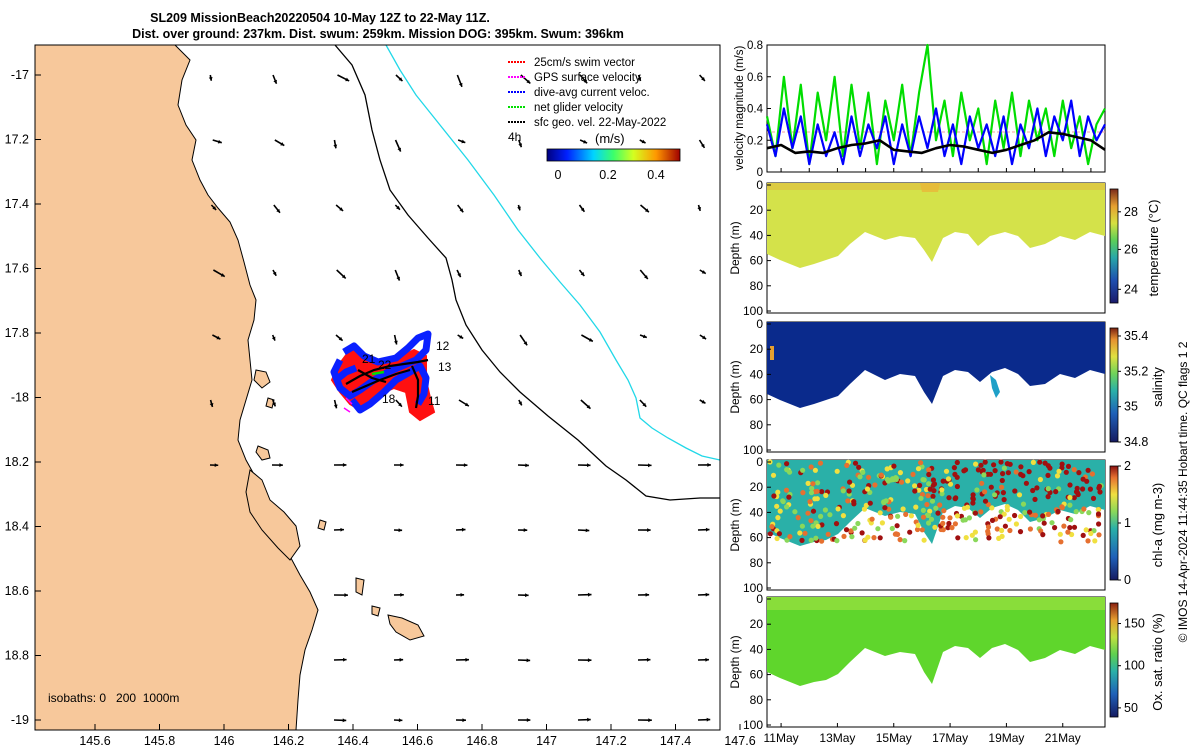 This screenshot has height=750, width=1200. Describe the element at coordinates (443, 346) in the screenshot. I see `day-label-12: 12` at that location.